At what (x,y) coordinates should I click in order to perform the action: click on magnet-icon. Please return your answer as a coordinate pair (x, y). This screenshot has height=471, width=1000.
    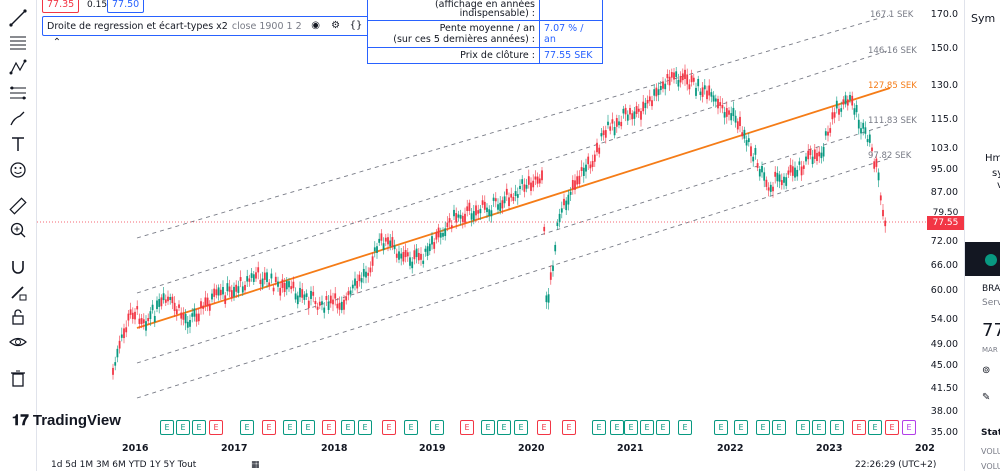
    Looking at the image, I should click on (18, 267).